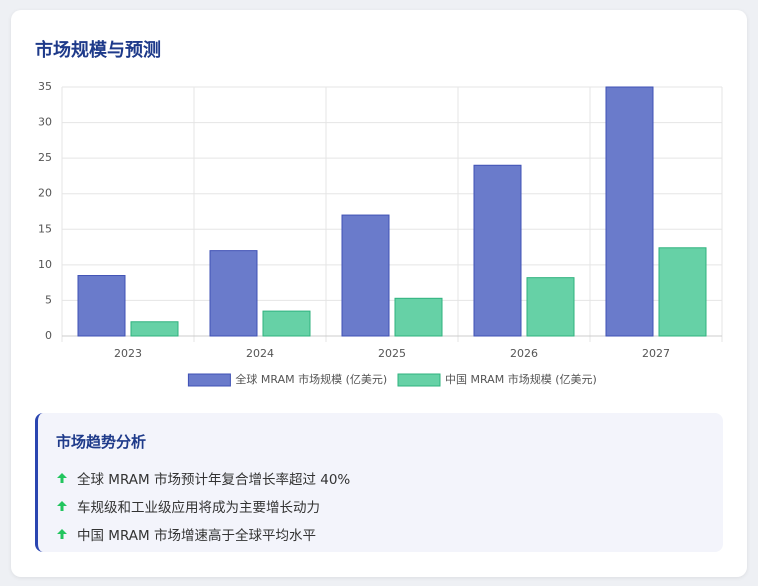 This screenshot has height=586, width=758. What do you see at coordinates (45, 264) in the screenshot?
I see `y-tick-label: 10` at bounding box center [45, 264].